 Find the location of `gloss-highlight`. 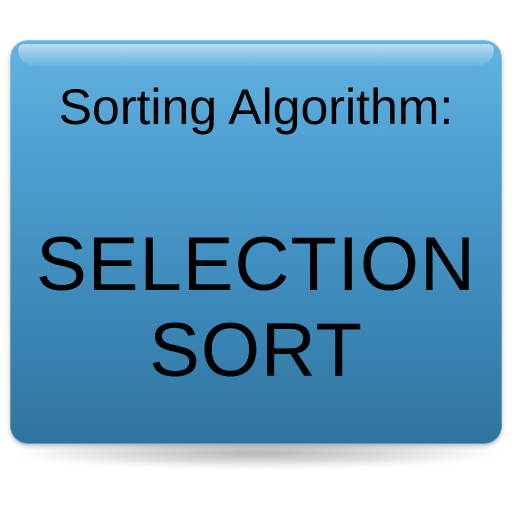

gloss-highlight is located at coordinates (256, 55).